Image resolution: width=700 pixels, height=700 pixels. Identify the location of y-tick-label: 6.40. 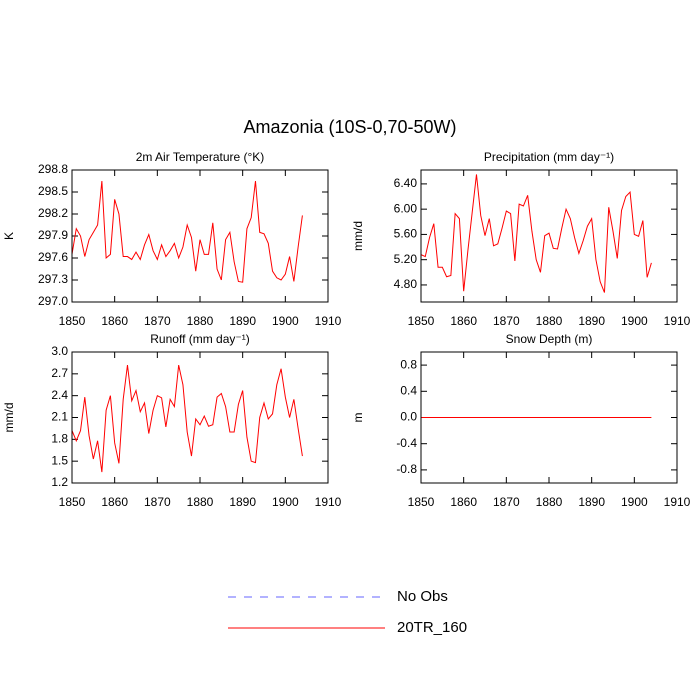
(406, 183).